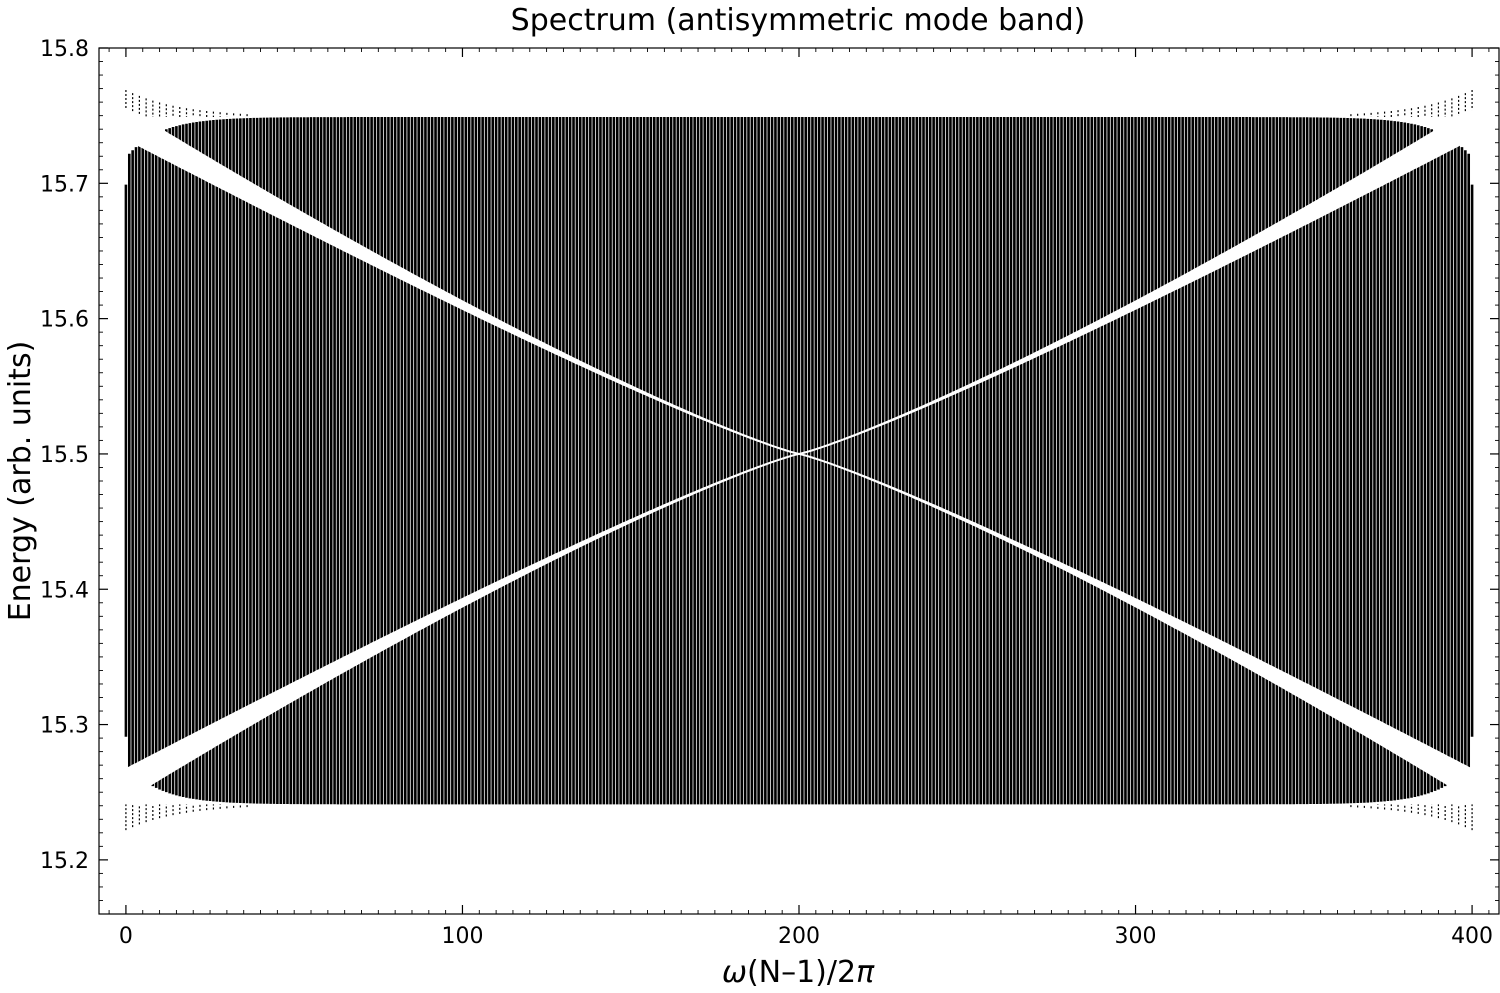 The height and width of the screenshot is (993, 1500). What do you see at coordinates (798, 20) in the screenshot?
I see `chart-title: Spectrum (antisymmetric mode band)` at bounding box center [798, 20].